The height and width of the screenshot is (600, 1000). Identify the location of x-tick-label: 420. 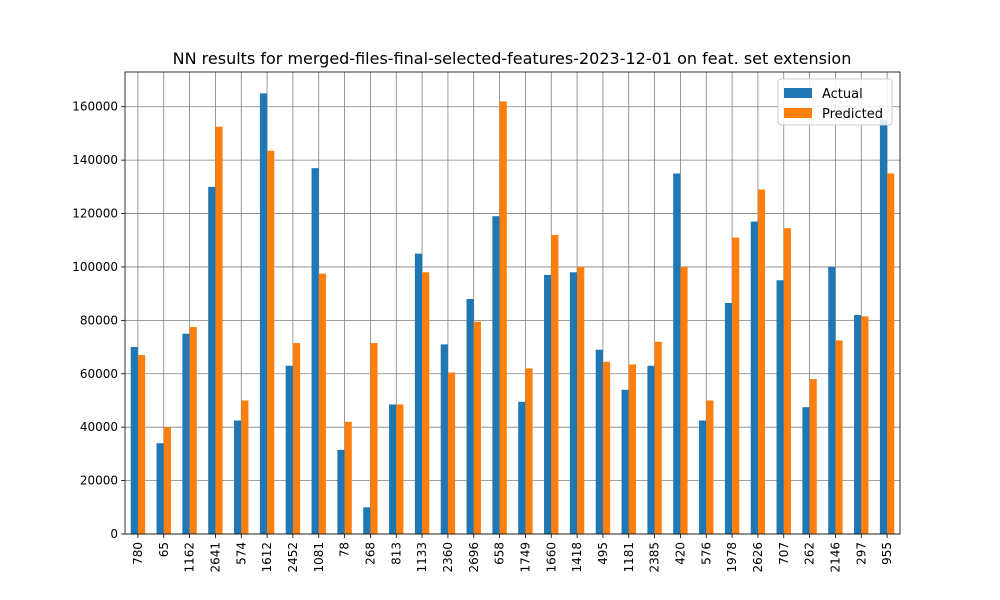
(680, 553).